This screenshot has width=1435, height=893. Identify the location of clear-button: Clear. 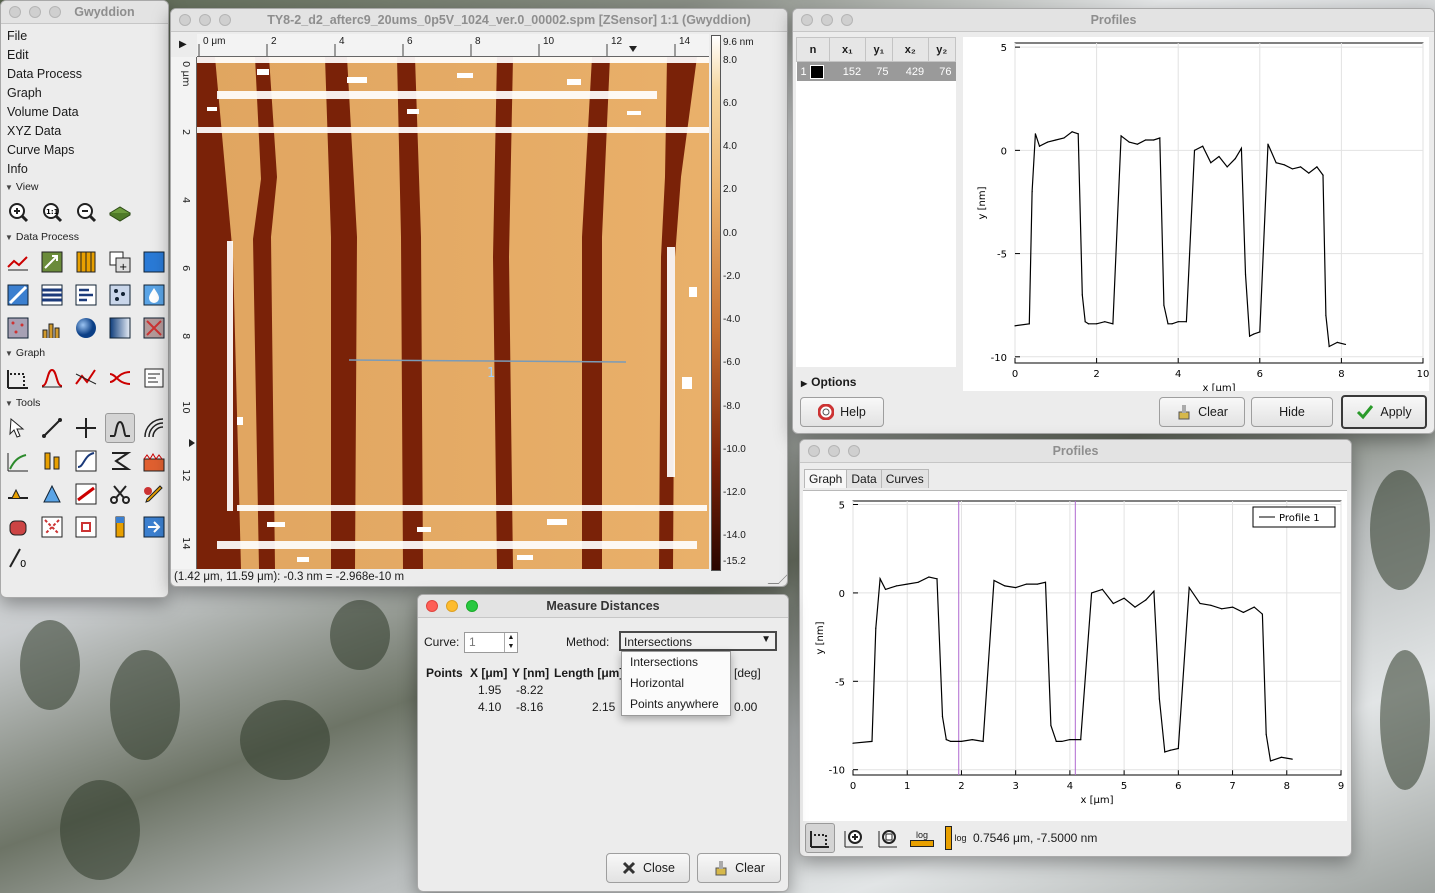
(1202, 412).